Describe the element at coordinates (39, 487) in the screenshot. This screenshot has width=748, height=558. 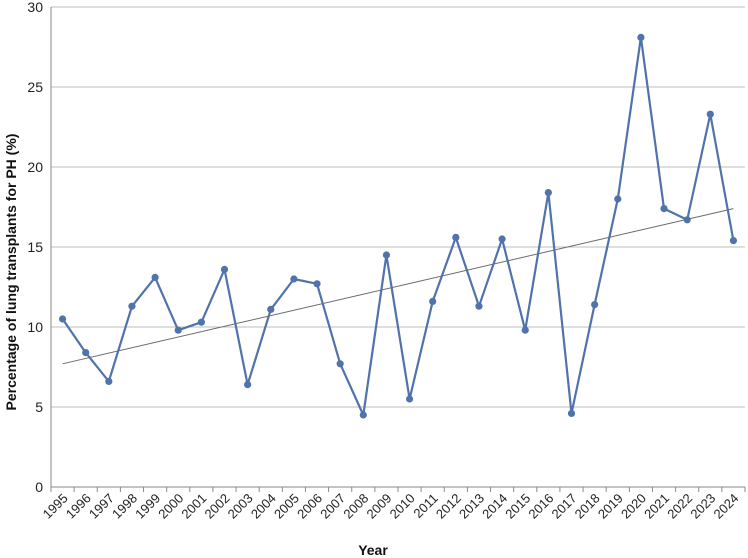
I see `y-tick-label: 0` at that location.